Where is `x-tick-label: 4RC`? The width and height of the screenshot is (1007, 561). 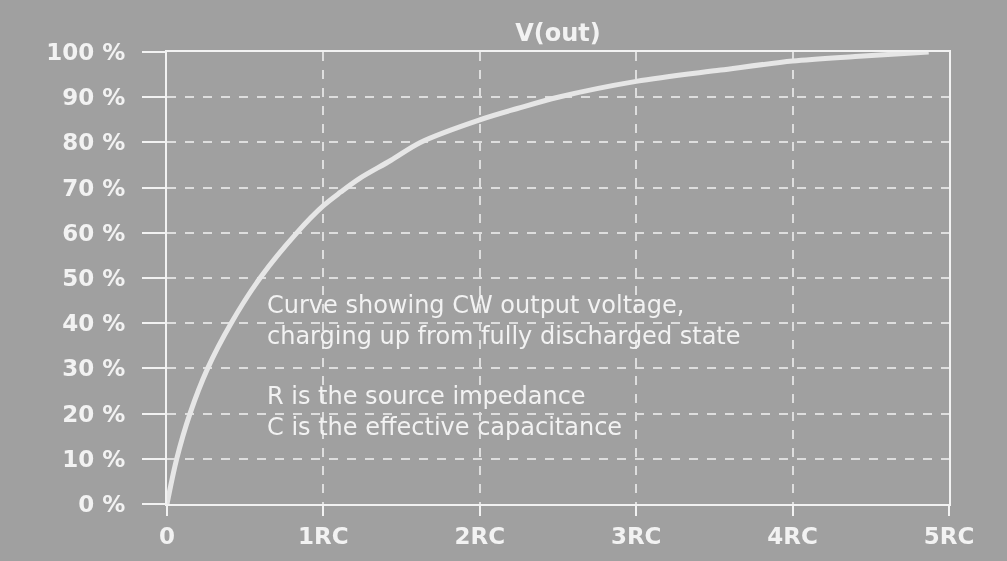 x-tick-label: 4RC is located at coordinates (792, 535).